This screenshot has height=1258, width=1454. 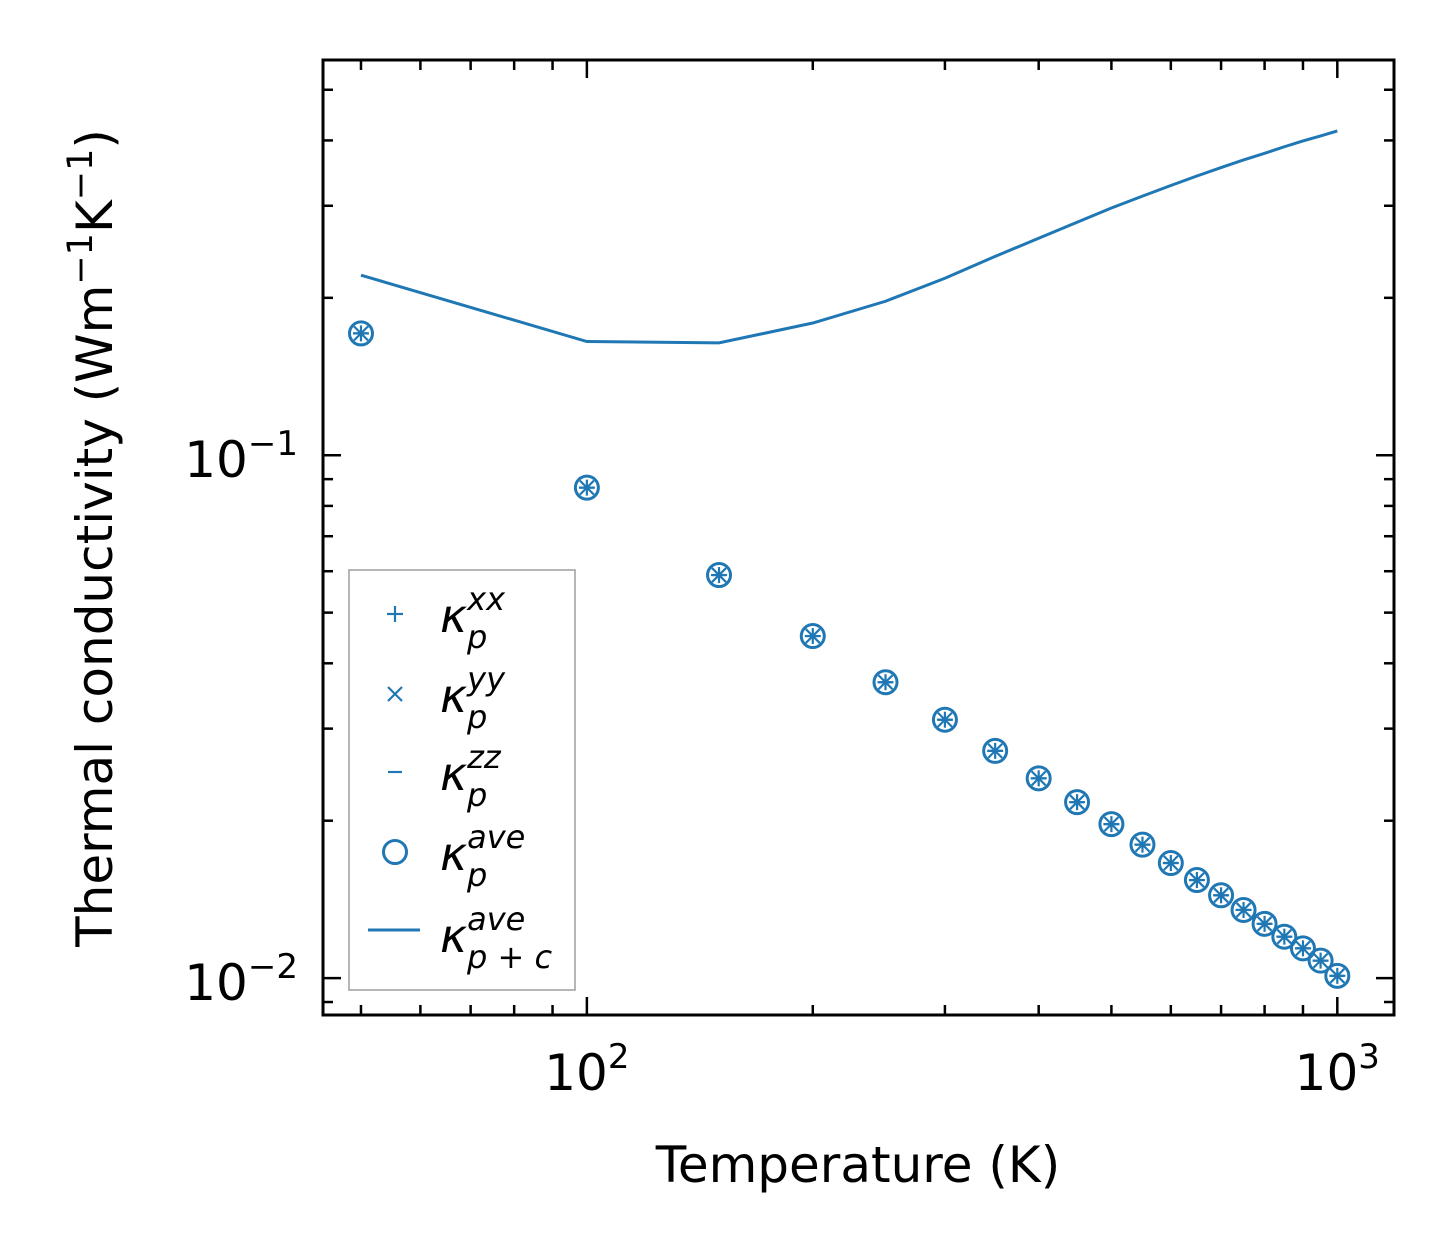 What do you see at coordinates (486, 599) in the screenshot?
I see `legend-superscript: xx` at bounding box center [486, 599].